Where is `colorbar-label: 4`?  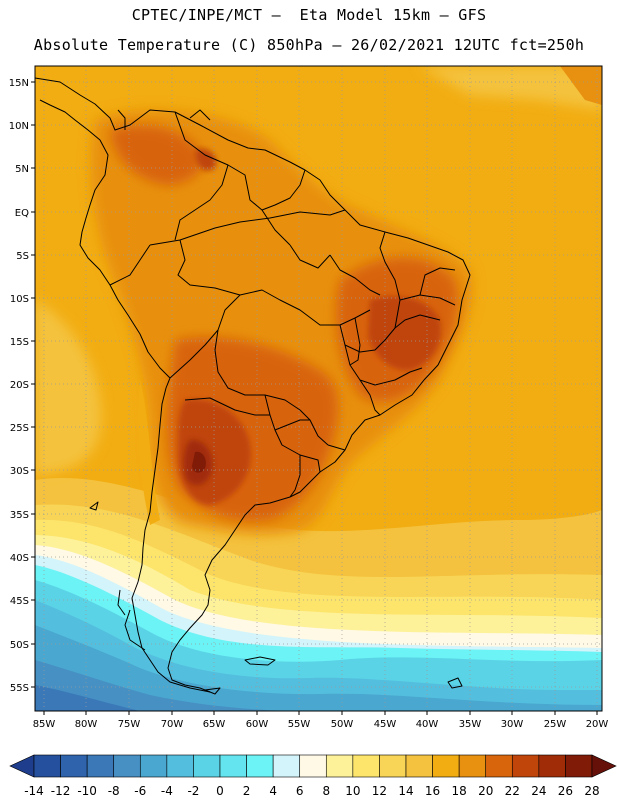
colorbar-label: 4 is located at coordinates (273, 791).